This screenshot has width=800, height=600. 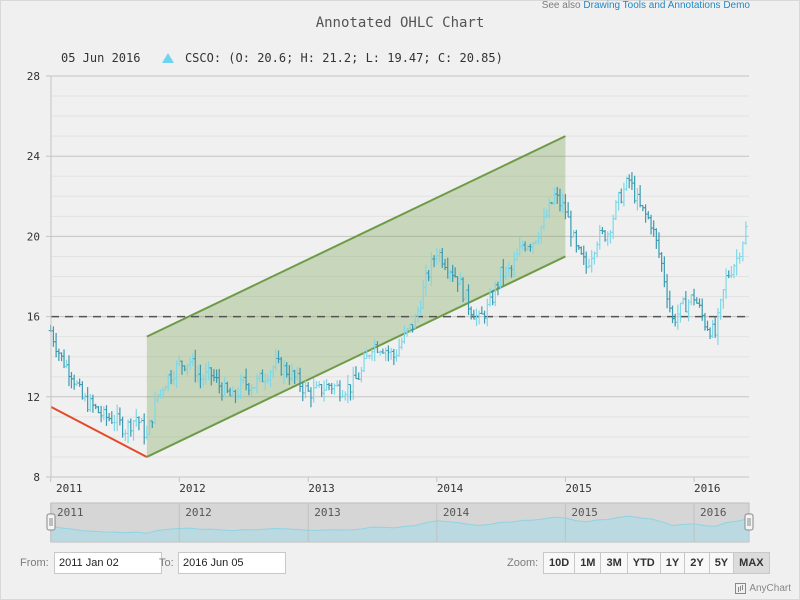 I want to click on y-tick-label: 28, so click(x=33, y=76).